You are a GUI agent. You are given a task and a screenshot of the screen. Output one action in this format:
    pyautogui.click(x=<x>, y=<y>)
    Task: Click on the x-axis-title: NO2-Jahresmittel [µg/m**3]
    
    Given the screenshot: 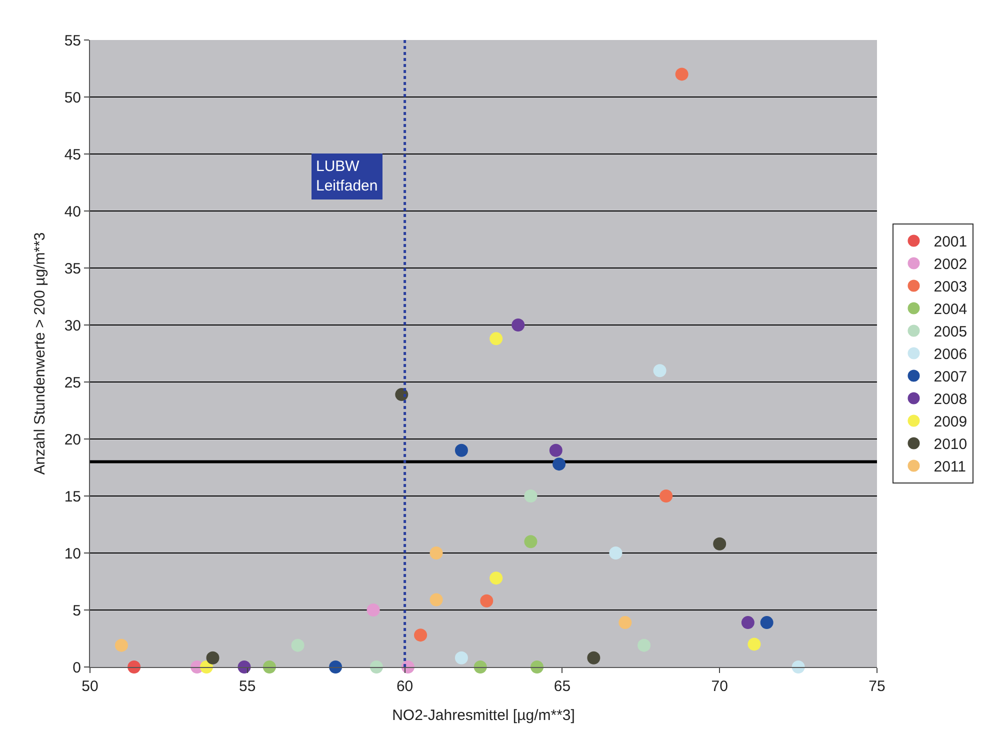 What is the action you would take?
    pyautogui.click(x=483, y=715)
    